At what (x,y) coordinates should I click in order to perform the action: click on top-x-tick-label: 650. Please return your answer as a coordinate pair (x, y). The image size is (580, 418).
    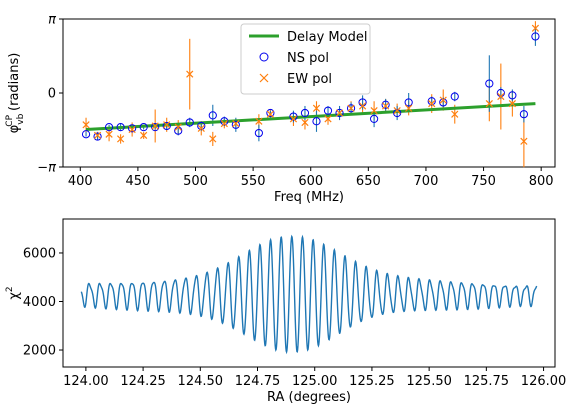
    Looking at the image, I should click on (368, 181).